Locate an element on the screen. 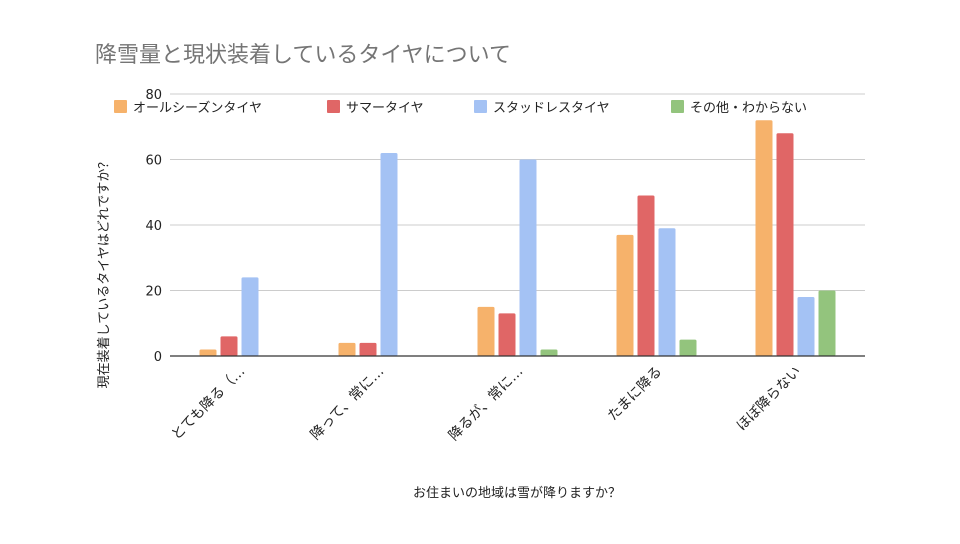  legend-item: オールシーズンタイヤ is located at coordinates (188, 108).